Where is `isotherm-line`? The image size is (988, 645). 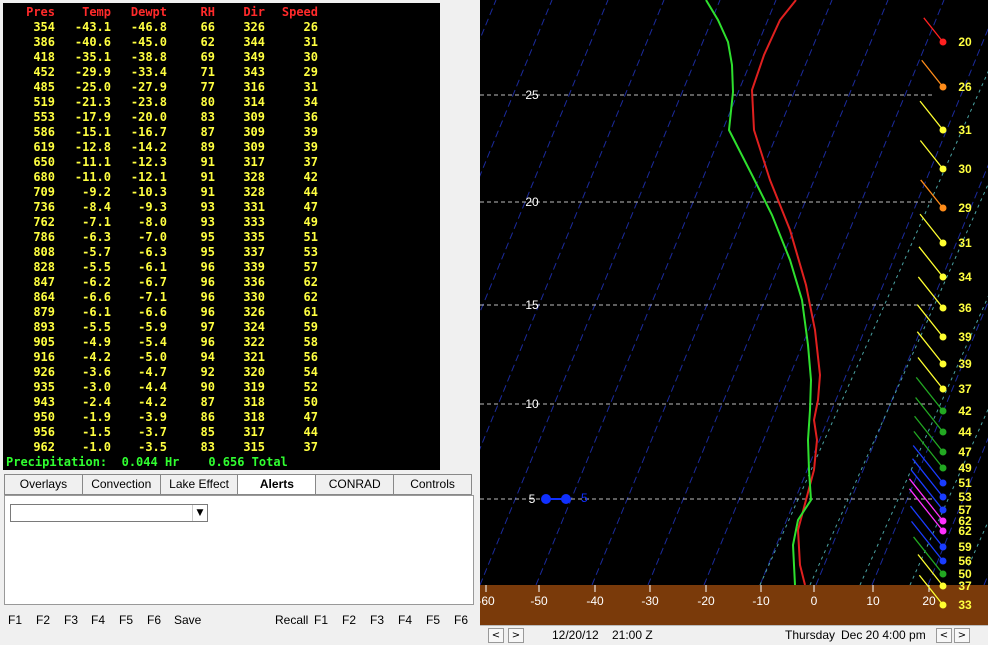 isotherm-line is located at coordinates (901, 375).